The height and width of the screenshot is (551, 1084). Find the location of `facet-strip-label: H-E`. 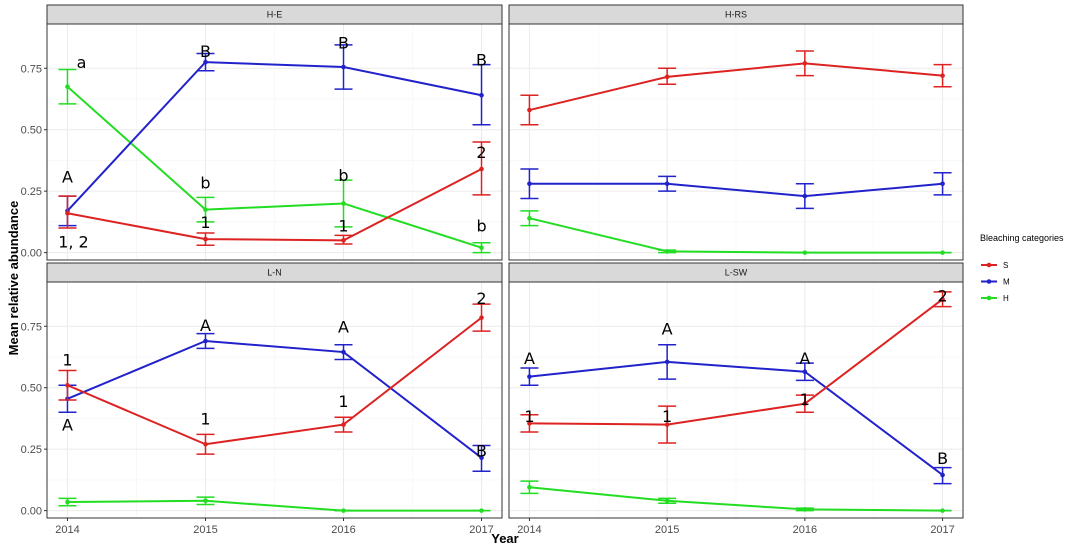

facet-strip-label: H-E is located at coordinates (275, 15).